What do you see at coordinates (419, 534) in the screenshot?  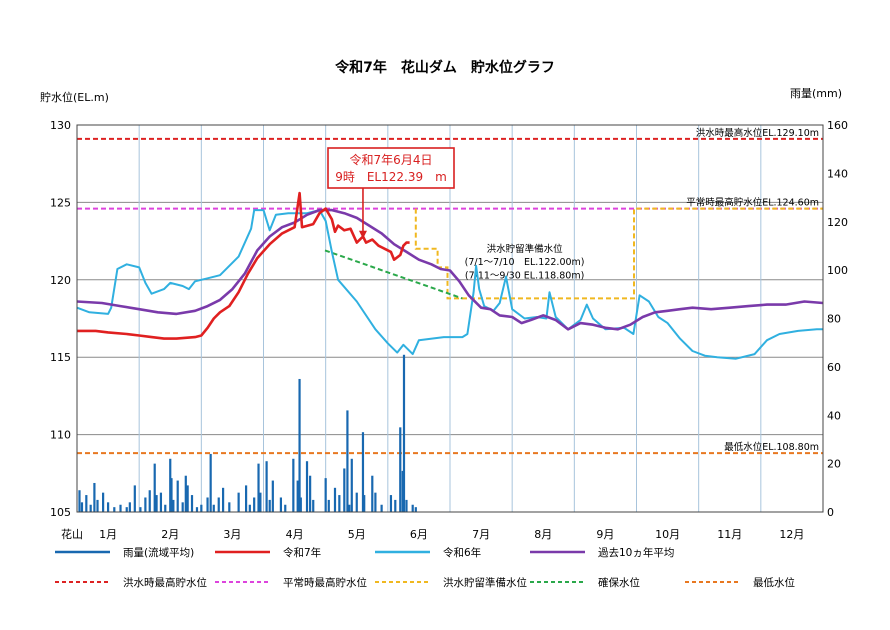 I see `x-tick-label: 6月` at bounding box center [419, 534].